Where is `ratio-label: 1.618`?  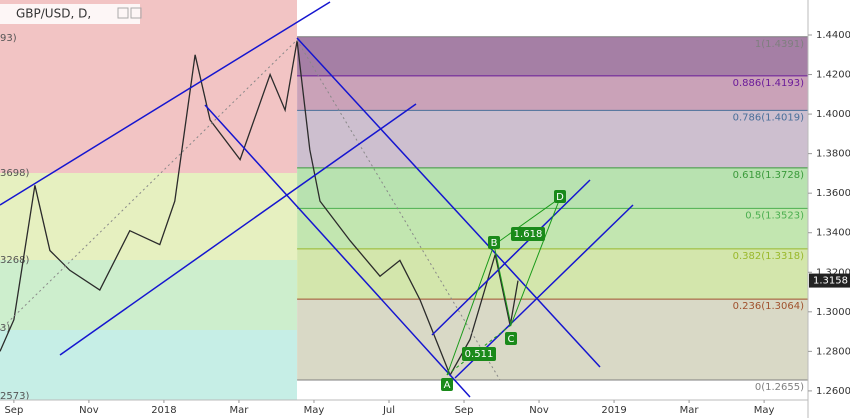 ratio-label: 1.618 is located at coordinates (528, 234).